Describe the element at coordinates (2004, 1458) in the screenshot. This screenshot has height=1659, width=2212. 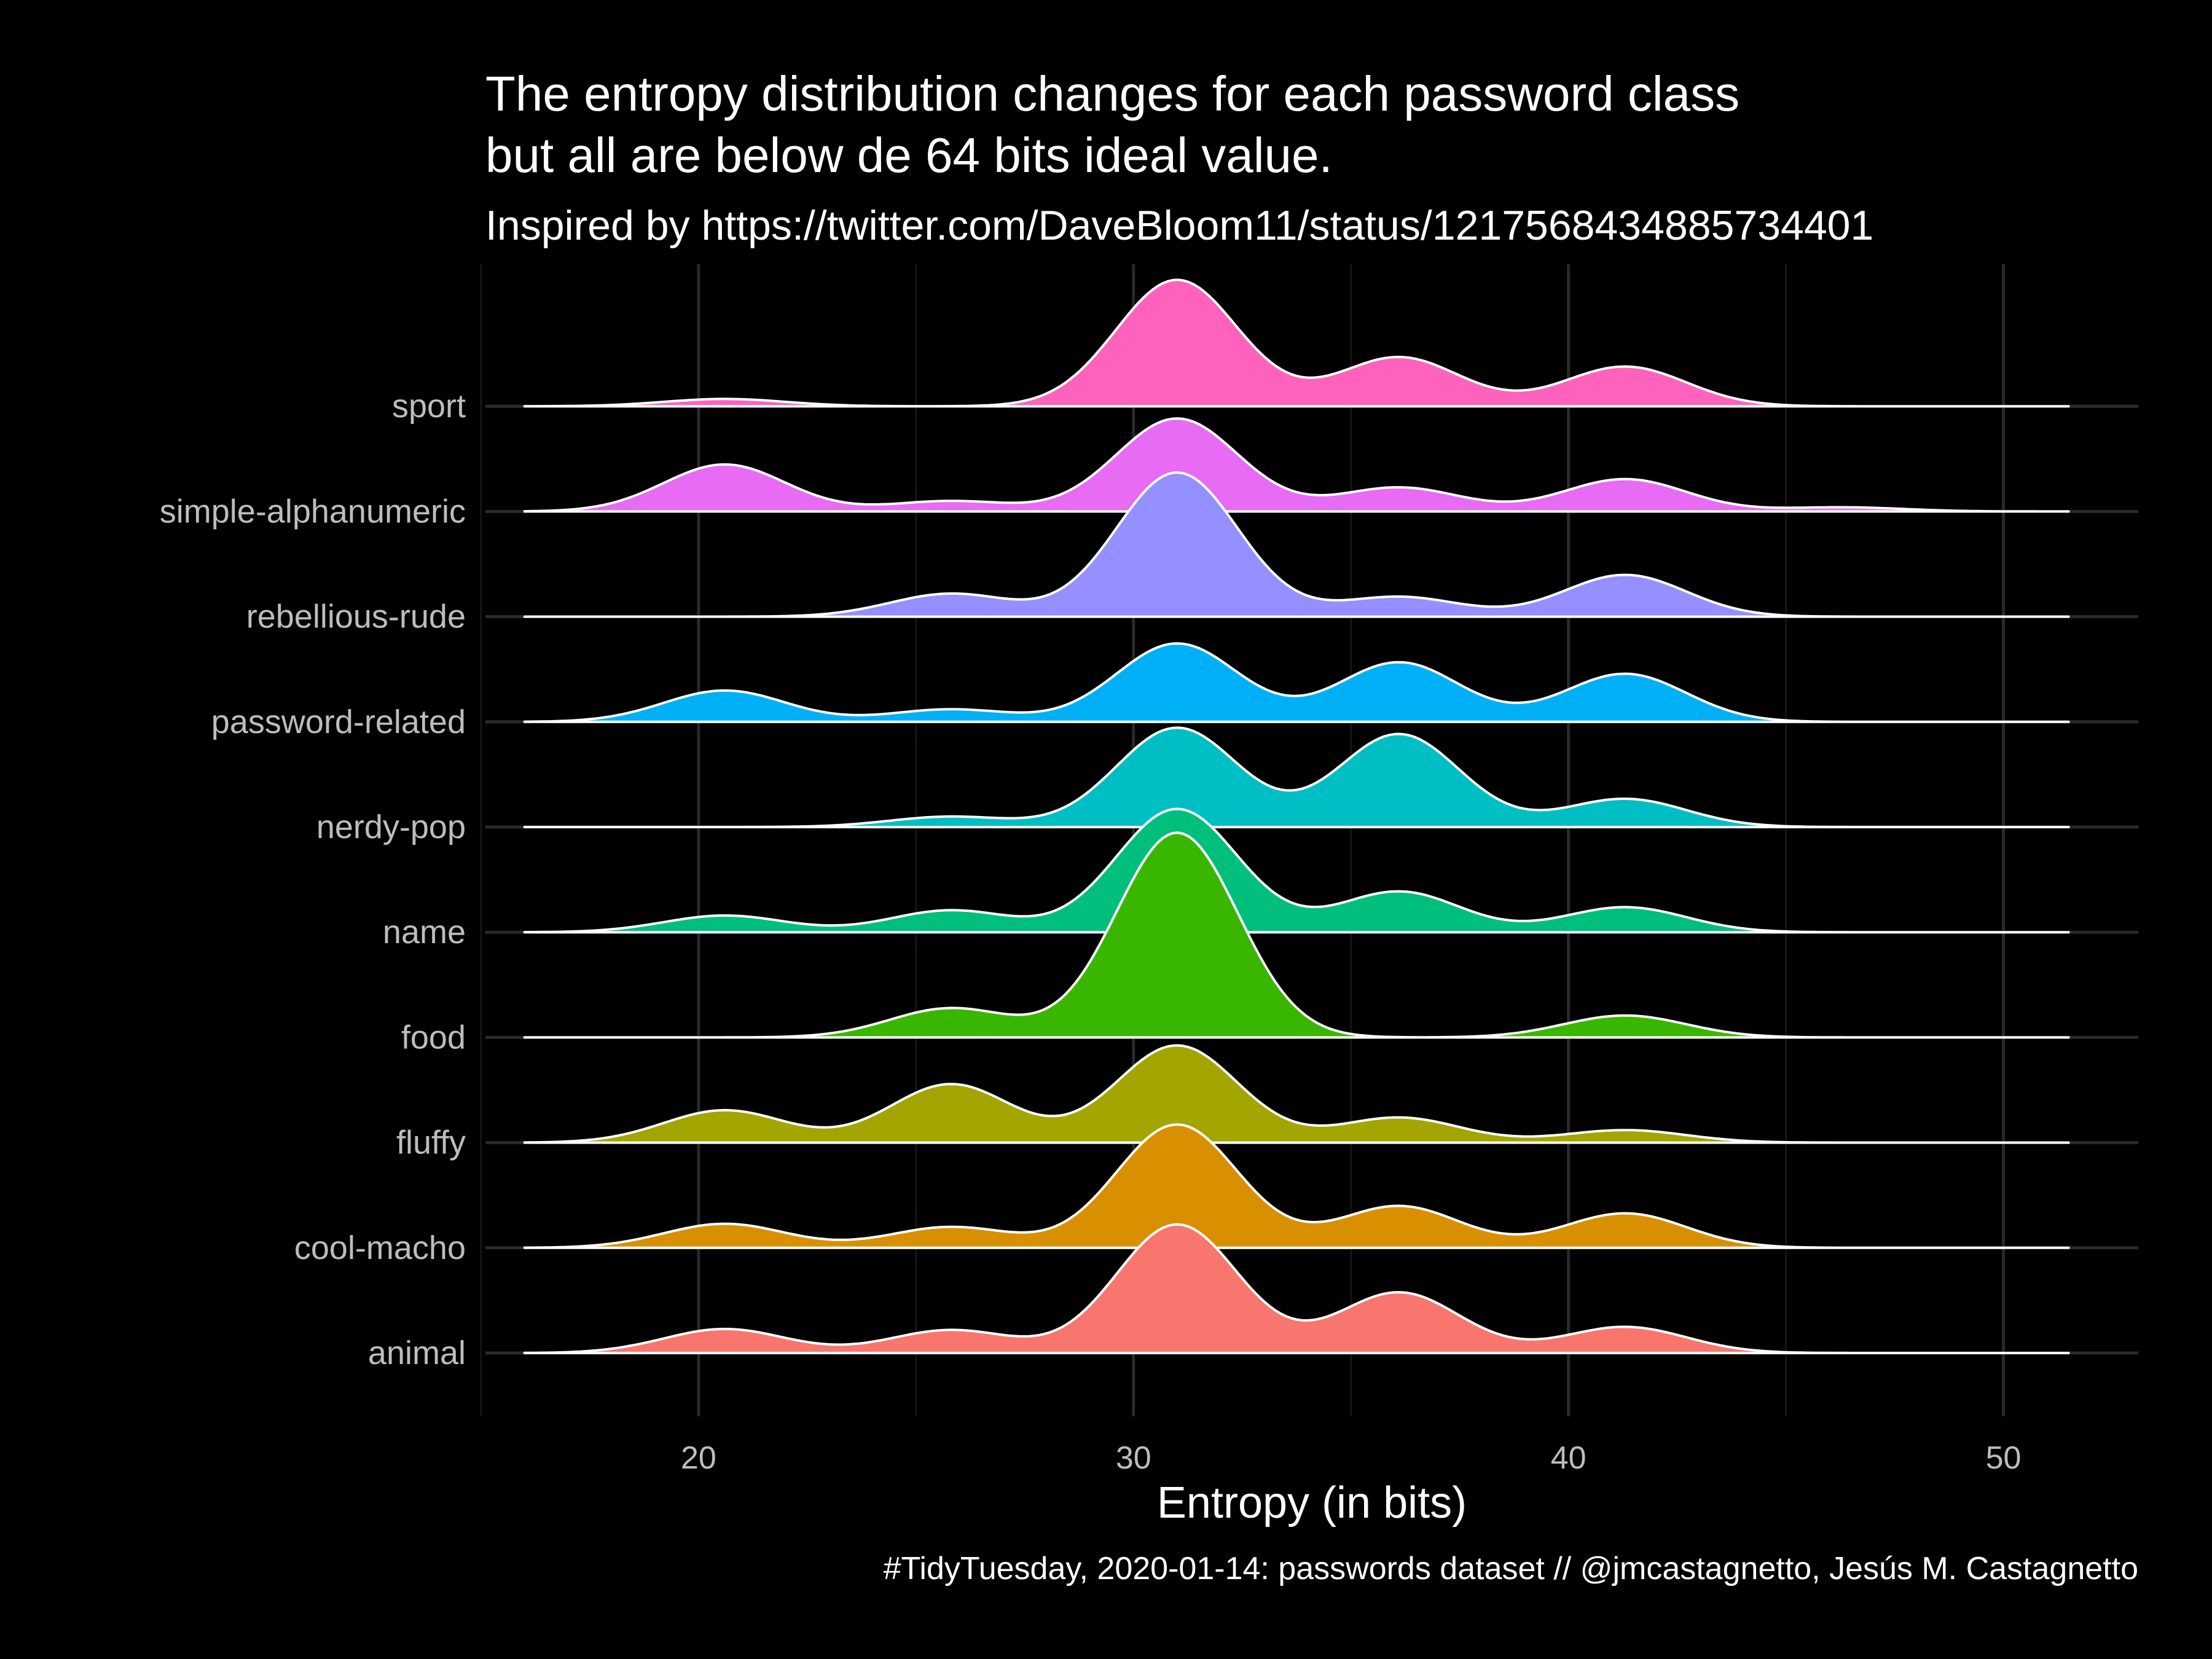
I see `x-tick-label: 50` at that location.